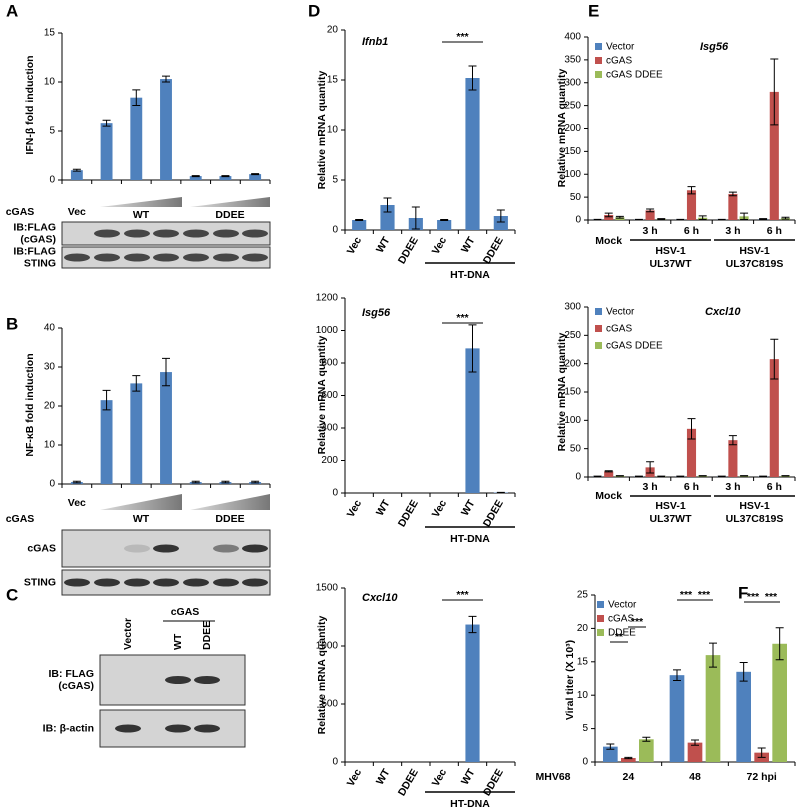  What do you see at coordinates (470, 804) in the screenshot?
I see `group-label: HT-DNA` at bounding box center [470, 804].